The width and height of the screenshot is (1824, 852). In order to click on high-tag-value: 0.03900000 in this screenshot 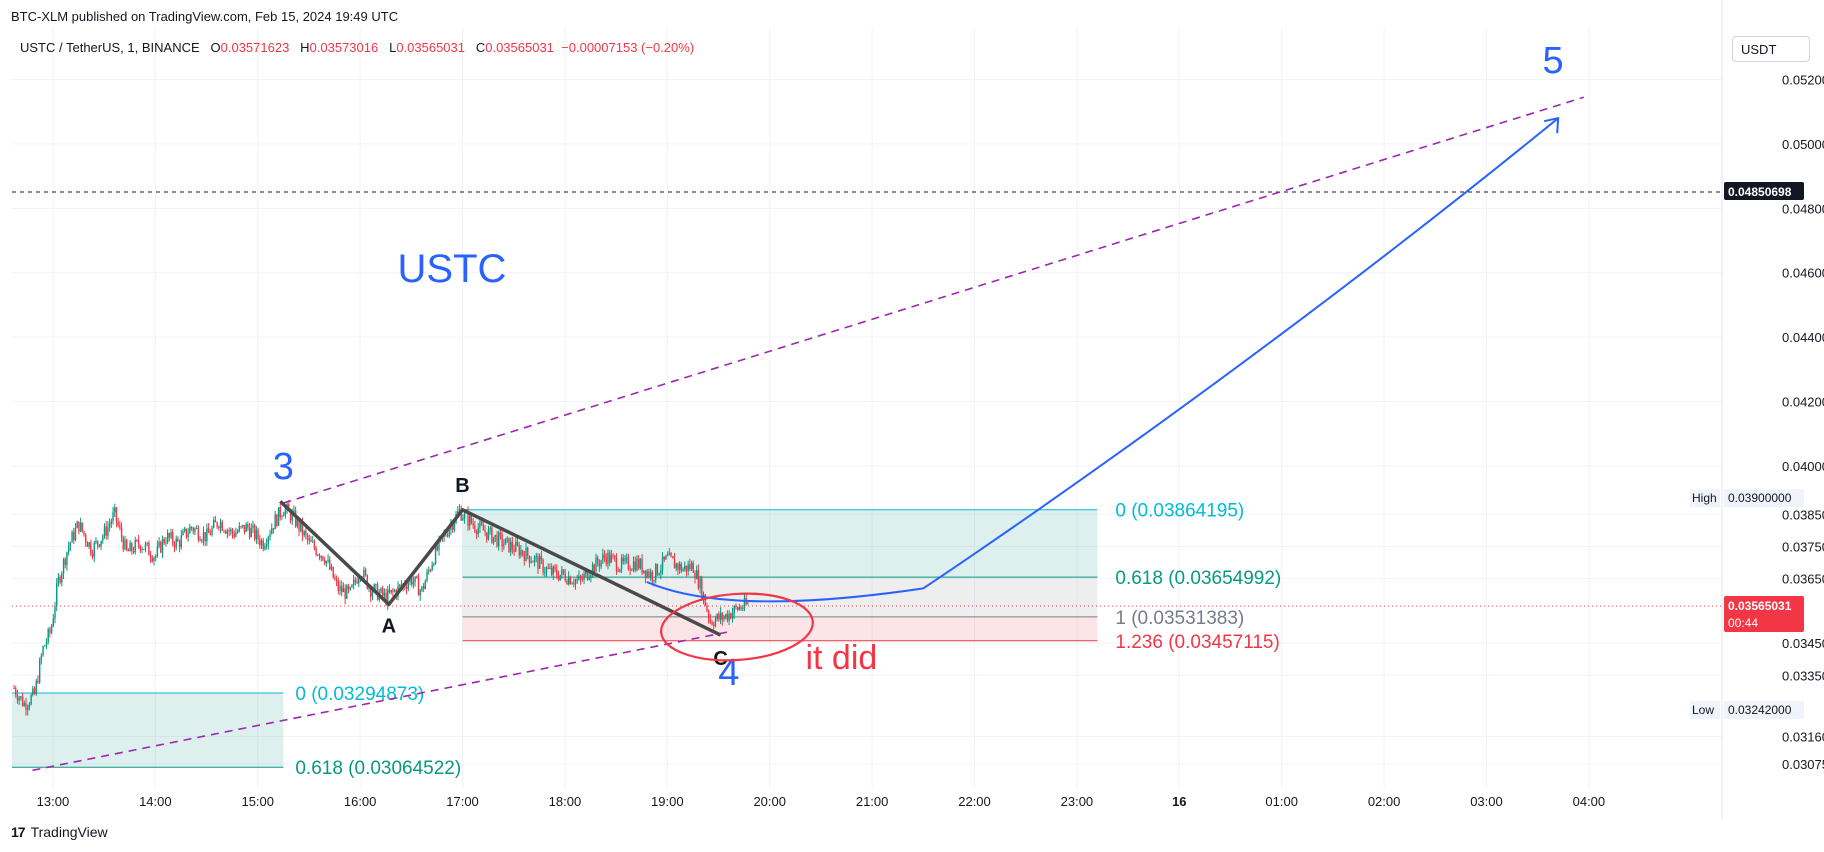, I will do `click(1760, 498)`.